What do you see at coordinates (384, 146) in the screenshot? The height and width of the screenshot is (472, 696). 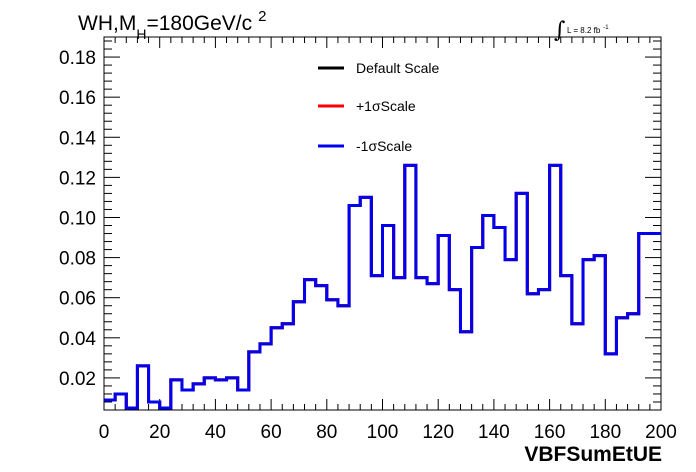 I see `legend-label-minus-sigma: -1σScale` at bounding box center [384, 146].